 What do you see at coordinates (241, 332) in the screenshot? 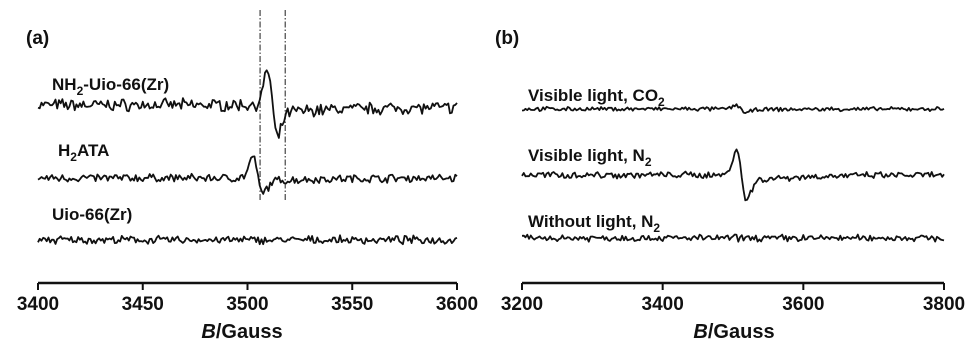
I see `x-axis-label-a: B/Gauss` at bounding box center [241, 332].